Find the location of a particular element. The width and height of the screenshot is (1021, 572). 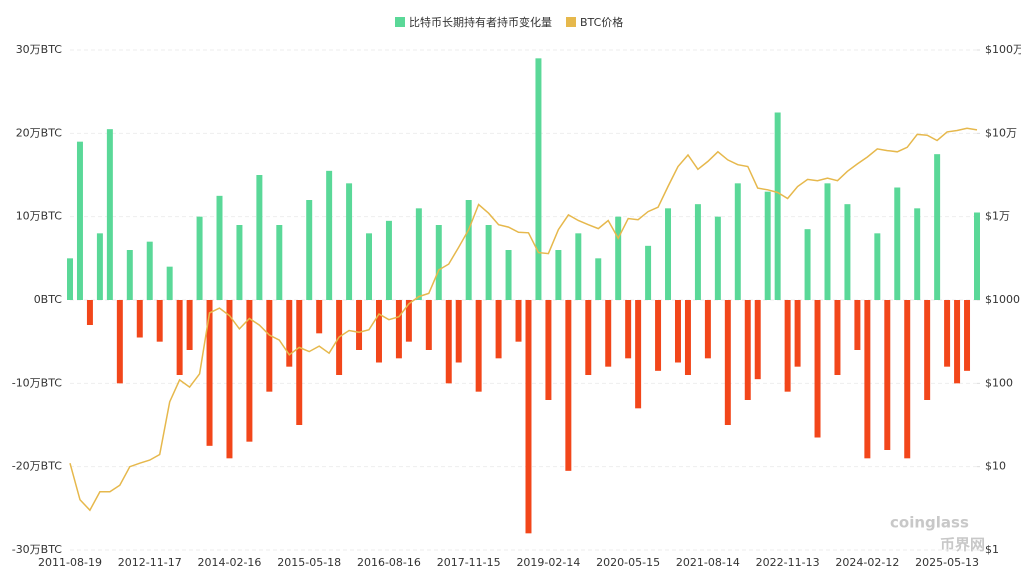

y2-tick-label: $1万 is located at coordinates (997, 216).